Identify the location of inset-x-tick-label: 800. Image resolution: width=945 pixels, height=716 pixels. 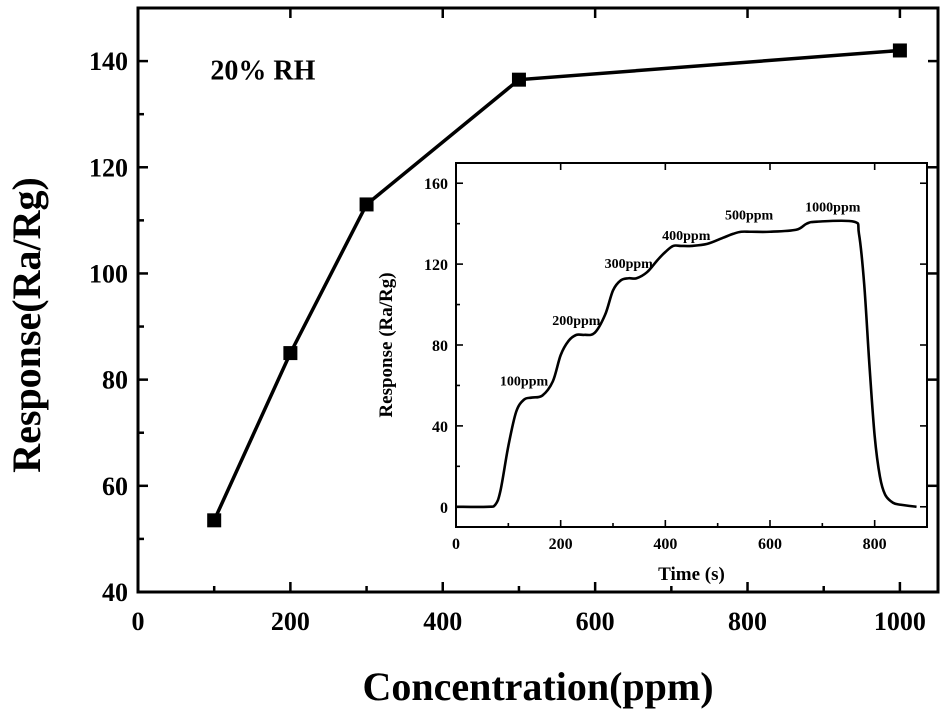
(875, 544).